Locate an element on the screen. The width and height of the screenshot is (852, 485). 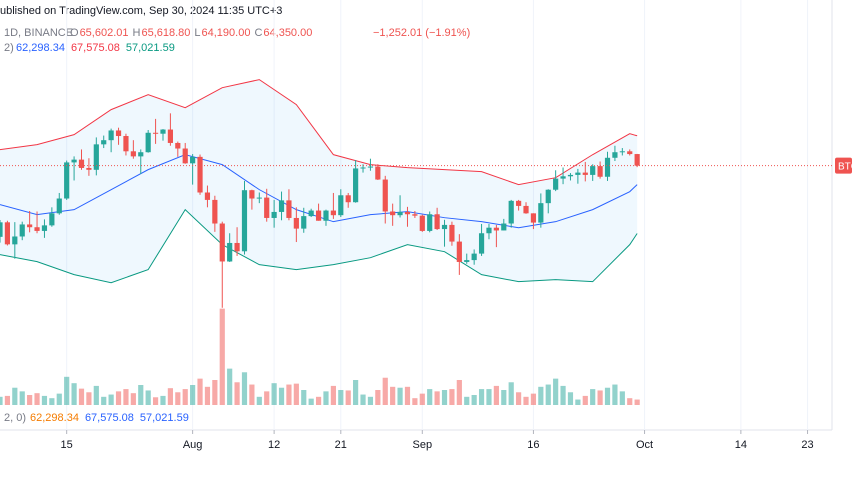
bb-value: 67,575.08 is located at coordinates (95, 48).